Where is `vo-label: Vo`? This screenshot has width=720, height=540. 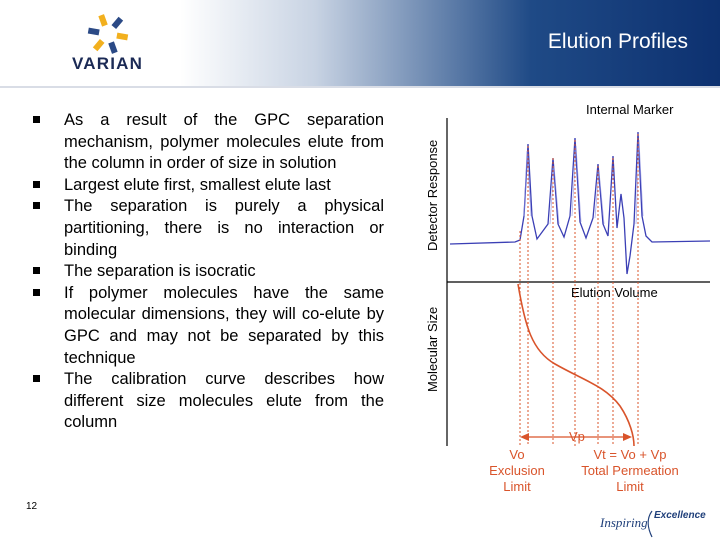 vo-label: Vo is located at coordinates (516, 454).